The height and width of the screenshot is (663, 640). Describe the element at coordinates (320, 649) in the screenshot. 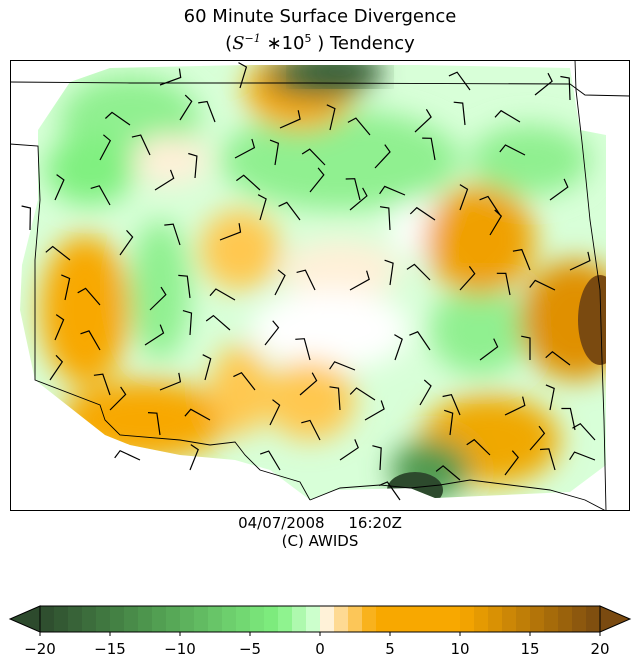

I see `colorbar-tick-label: 0` at that location.